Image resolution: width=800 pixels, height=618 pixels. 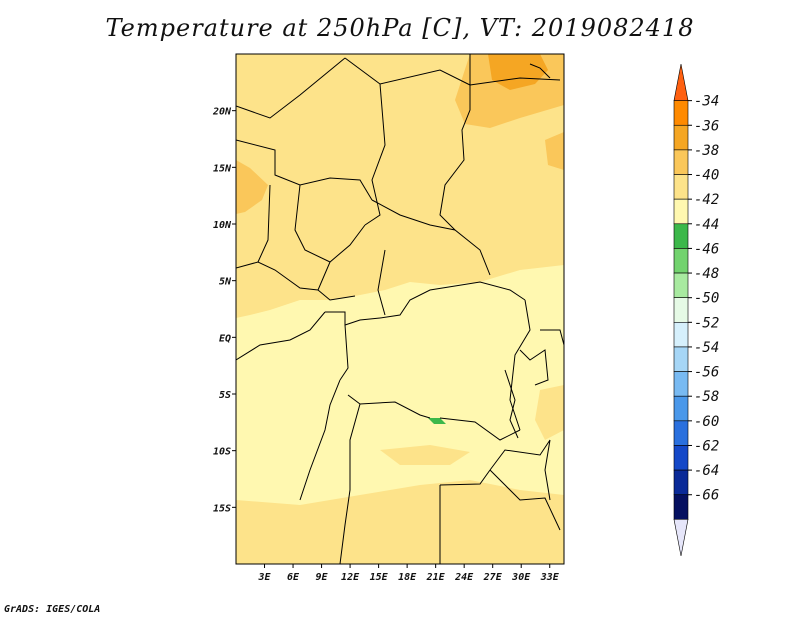 I want to click on lat-tick-label: 15N, so click(x=222, y=168).